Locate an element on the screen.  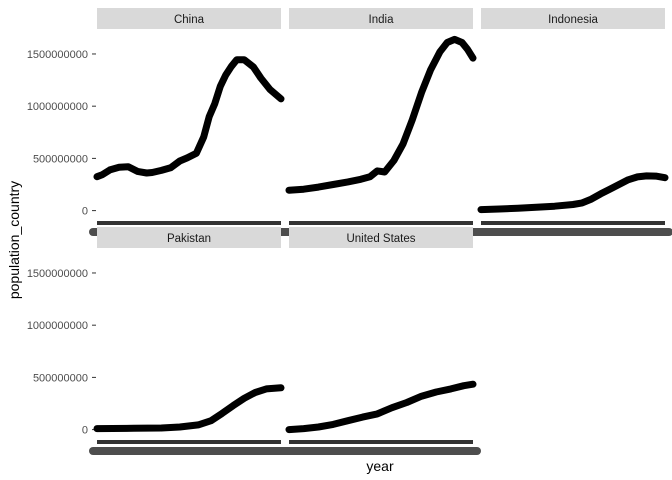
facet-strip-label: United States is located at coordinates (380, 239).